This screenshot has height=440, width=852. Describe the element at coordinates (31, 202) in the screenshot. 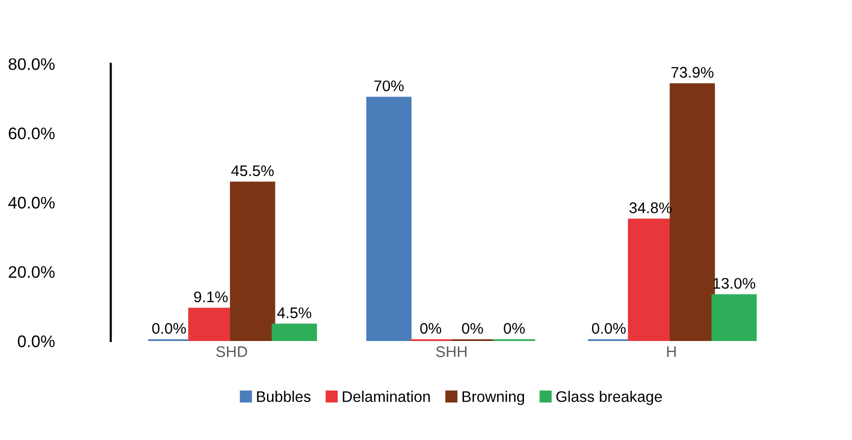

I see `y-tick-label: 40.0%` at that location.